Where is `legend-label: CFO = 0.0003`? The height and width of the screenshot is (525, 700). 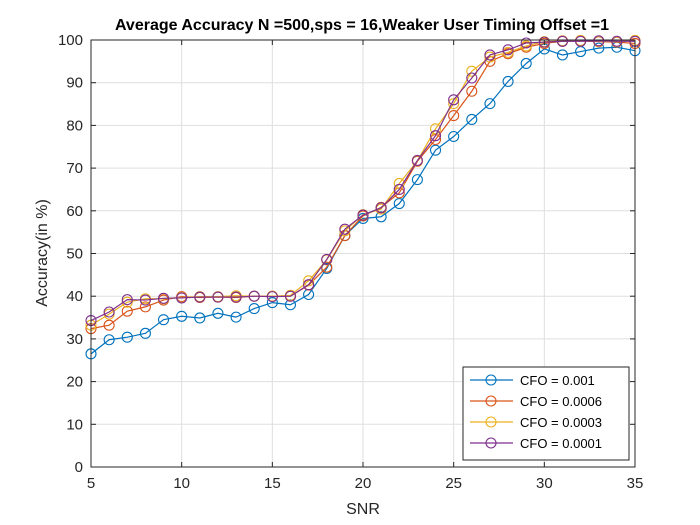 legend-label: CFO = 0.0003 is located at coordinates (561, 422).